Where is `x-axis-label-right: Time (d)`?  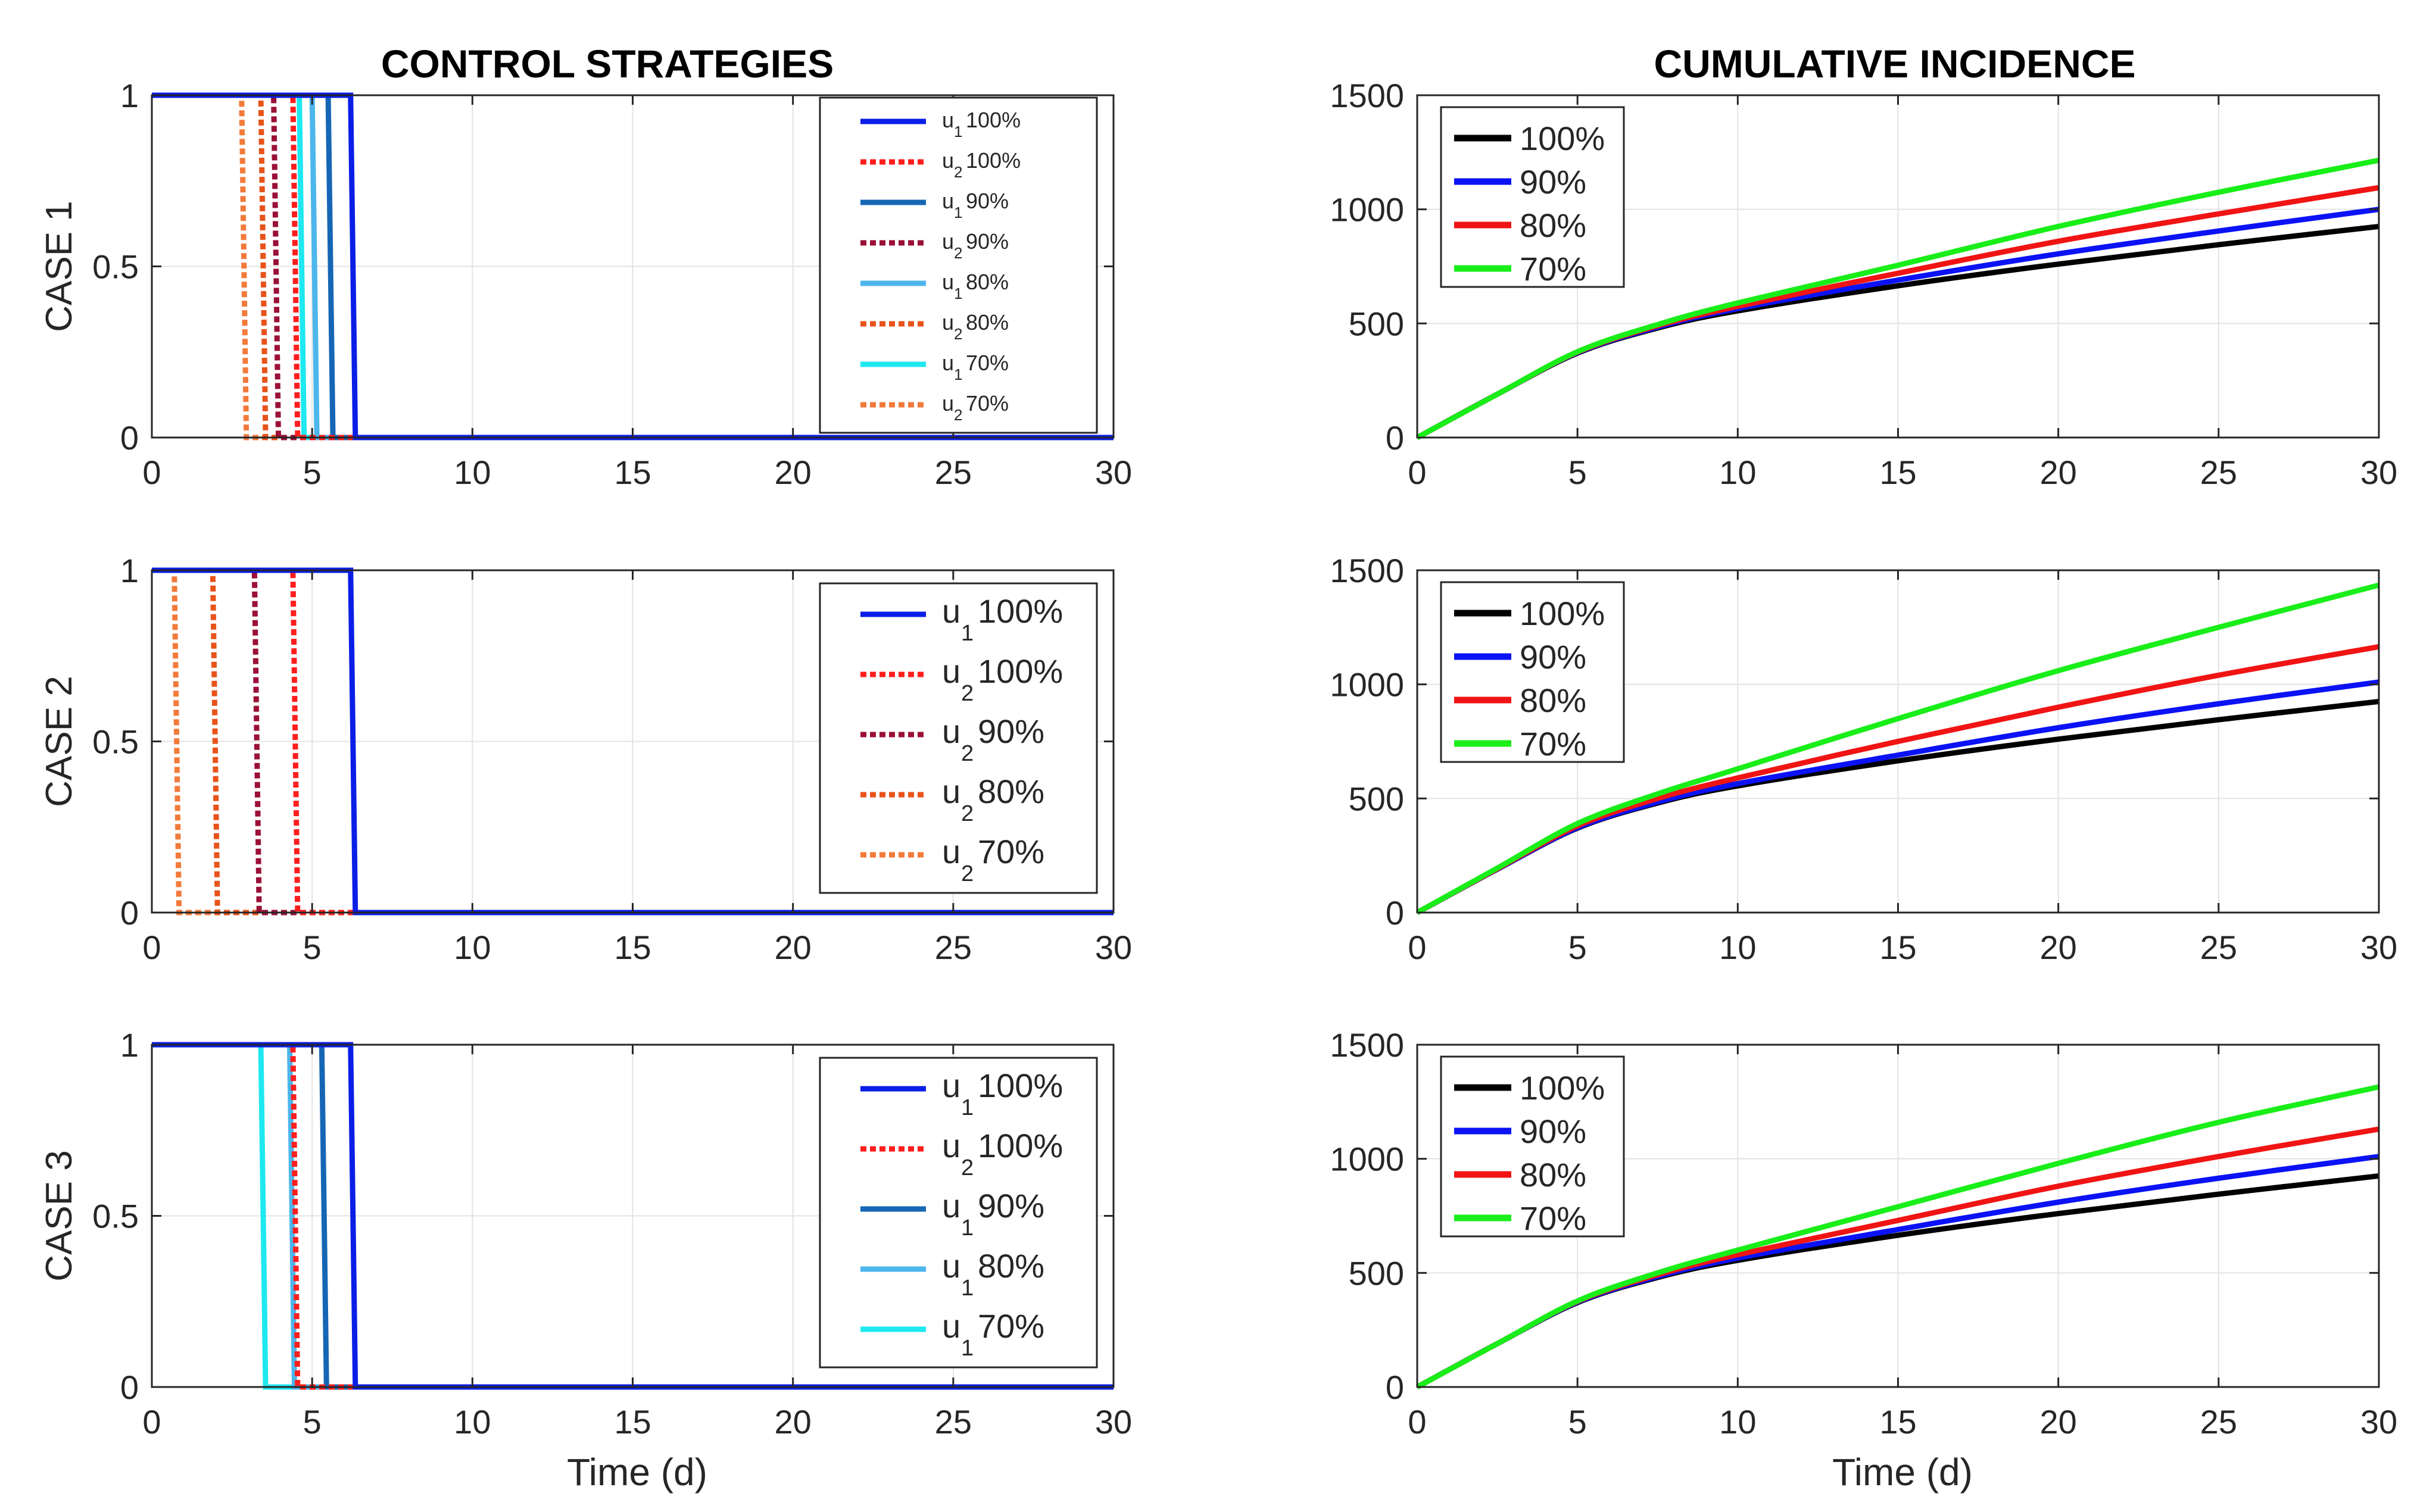
x-axis-label-right: Time (d) is located at coordinates (1902, 1472).